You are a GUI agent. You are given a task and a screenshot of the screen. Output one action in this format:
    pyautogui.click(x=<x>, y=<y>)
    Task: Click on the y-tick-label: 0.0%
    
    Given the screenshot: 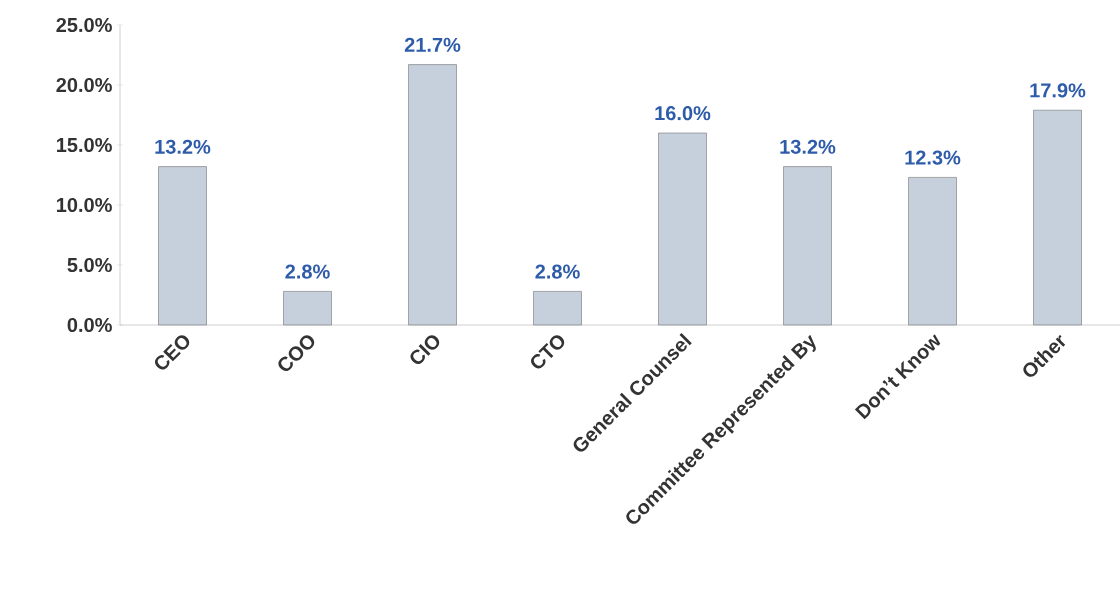 What is the action you would take?
    pyautogui.click(x=89, y=325)
    